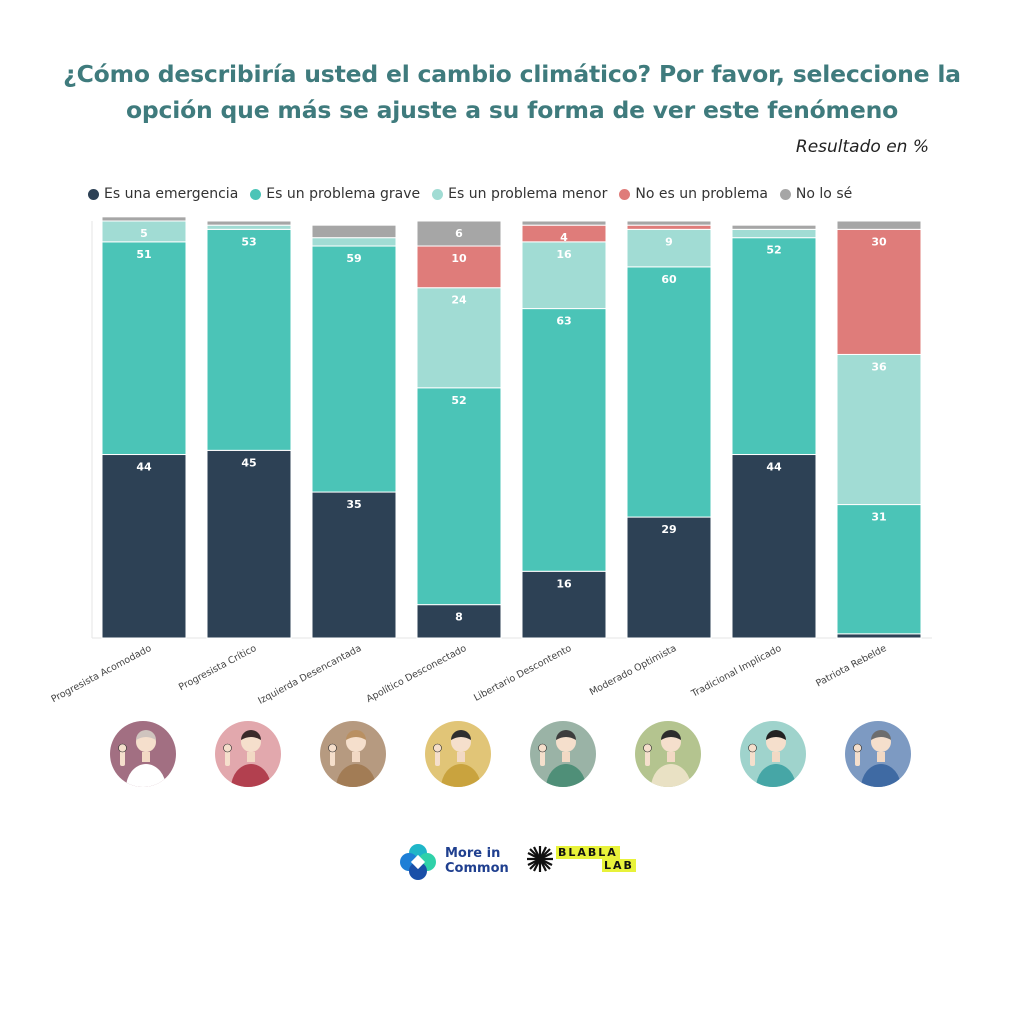  Describe the element at coordinates (248, 241) in the screenshot. I see `data-label: 53` at that location.